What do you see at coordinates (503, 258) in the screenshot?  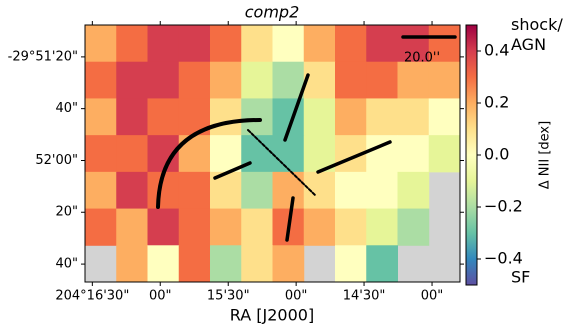 I see `colorbar-tick-label: −0.4` at bounding box center [503, 258].